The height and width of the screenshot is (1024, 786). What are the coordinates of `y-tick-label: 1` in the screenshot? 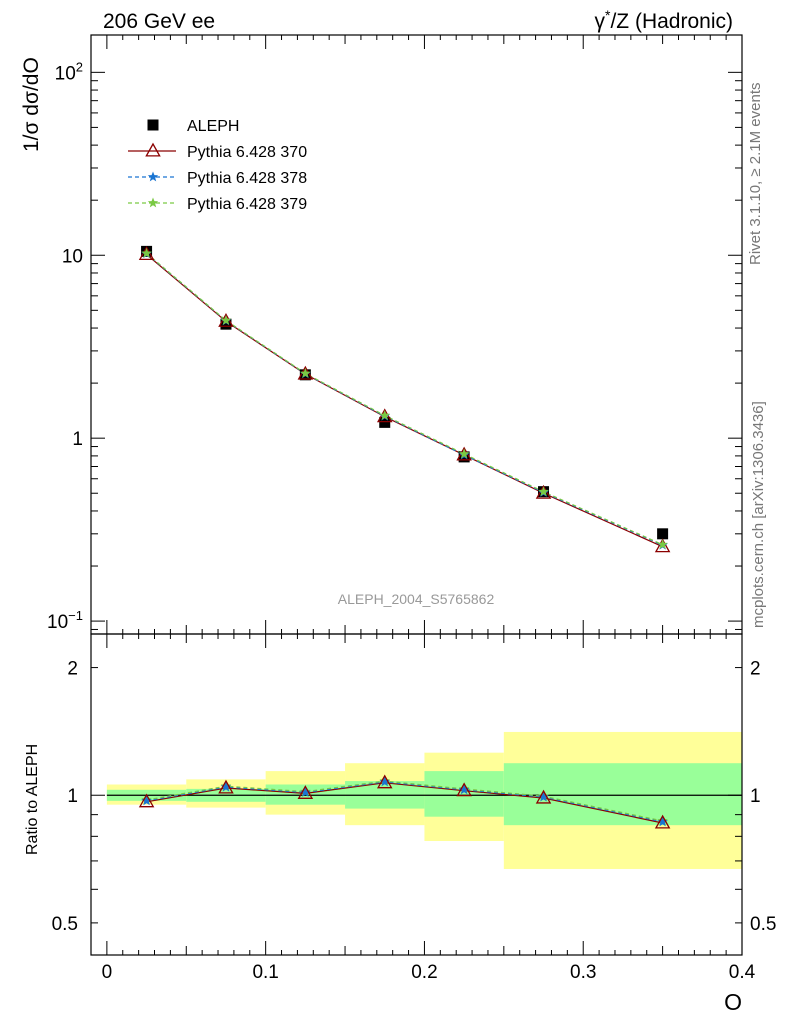 It's located at (77, 439).